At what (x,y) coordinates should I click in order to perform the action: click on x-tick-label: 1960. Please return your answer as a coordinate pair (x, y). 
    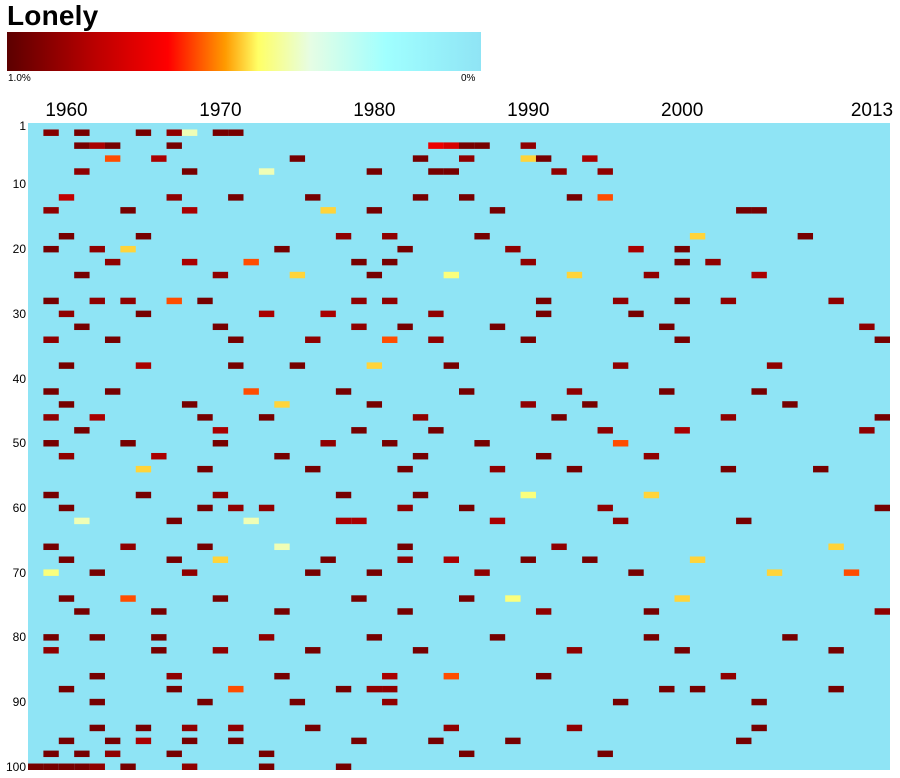
    Looking at the image, I should click on (66, 110).